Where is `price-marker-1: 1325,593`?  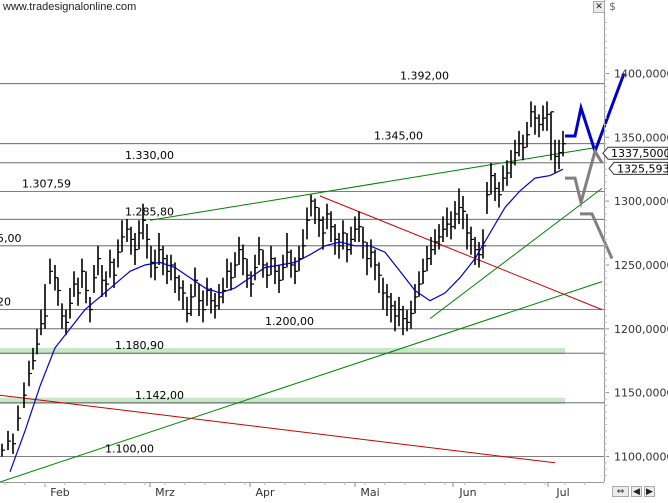
price-marker-1: 1325,593 is located at coordinates (638, 168).